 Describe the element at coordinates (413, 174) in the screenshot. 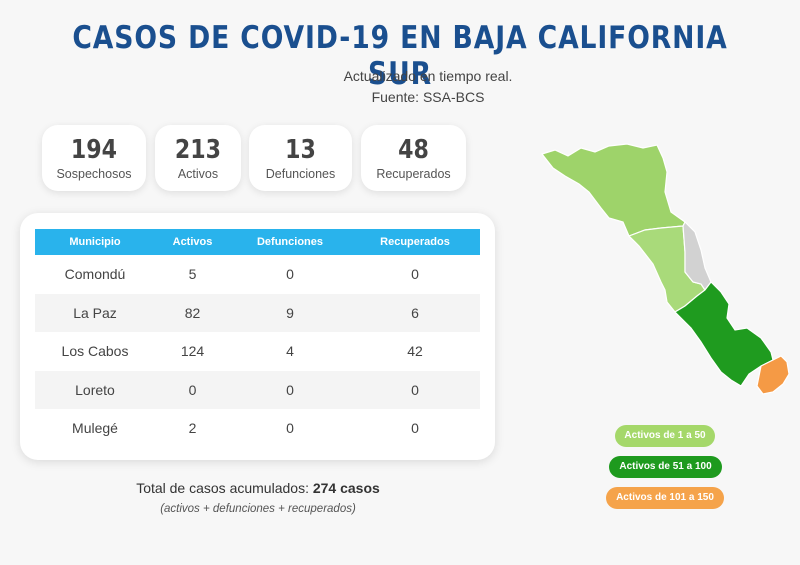

I see `stat-label: Recuperados` at that location.